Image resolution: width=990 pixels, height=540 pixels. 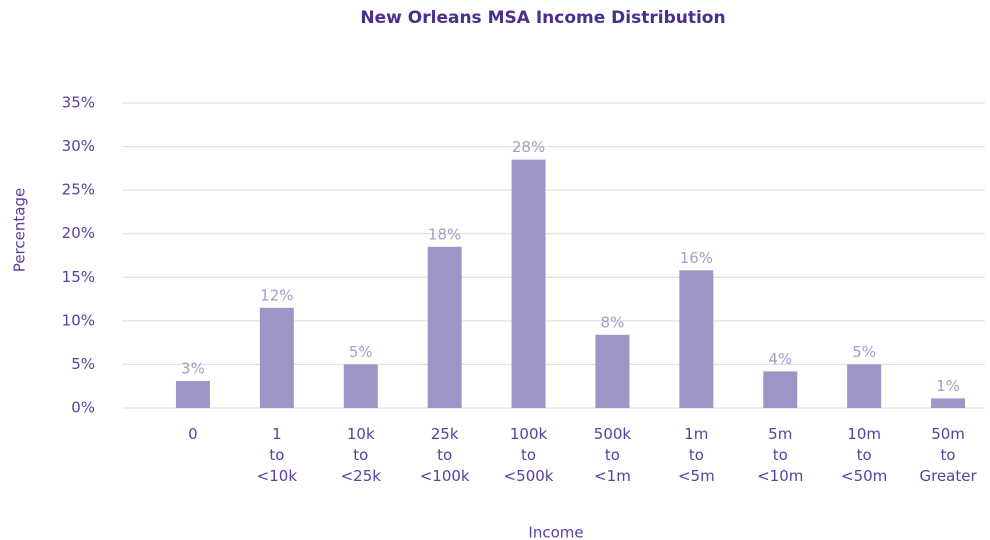 I want to click on x-tick-label: 1 to <10k, so click(x=277, y=455).